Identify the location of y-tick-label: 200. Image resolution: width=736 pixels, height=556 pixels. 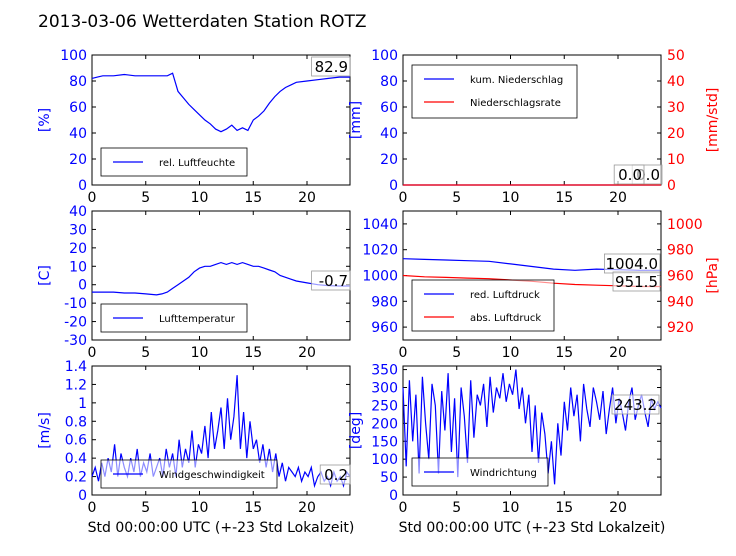
(384, 424).